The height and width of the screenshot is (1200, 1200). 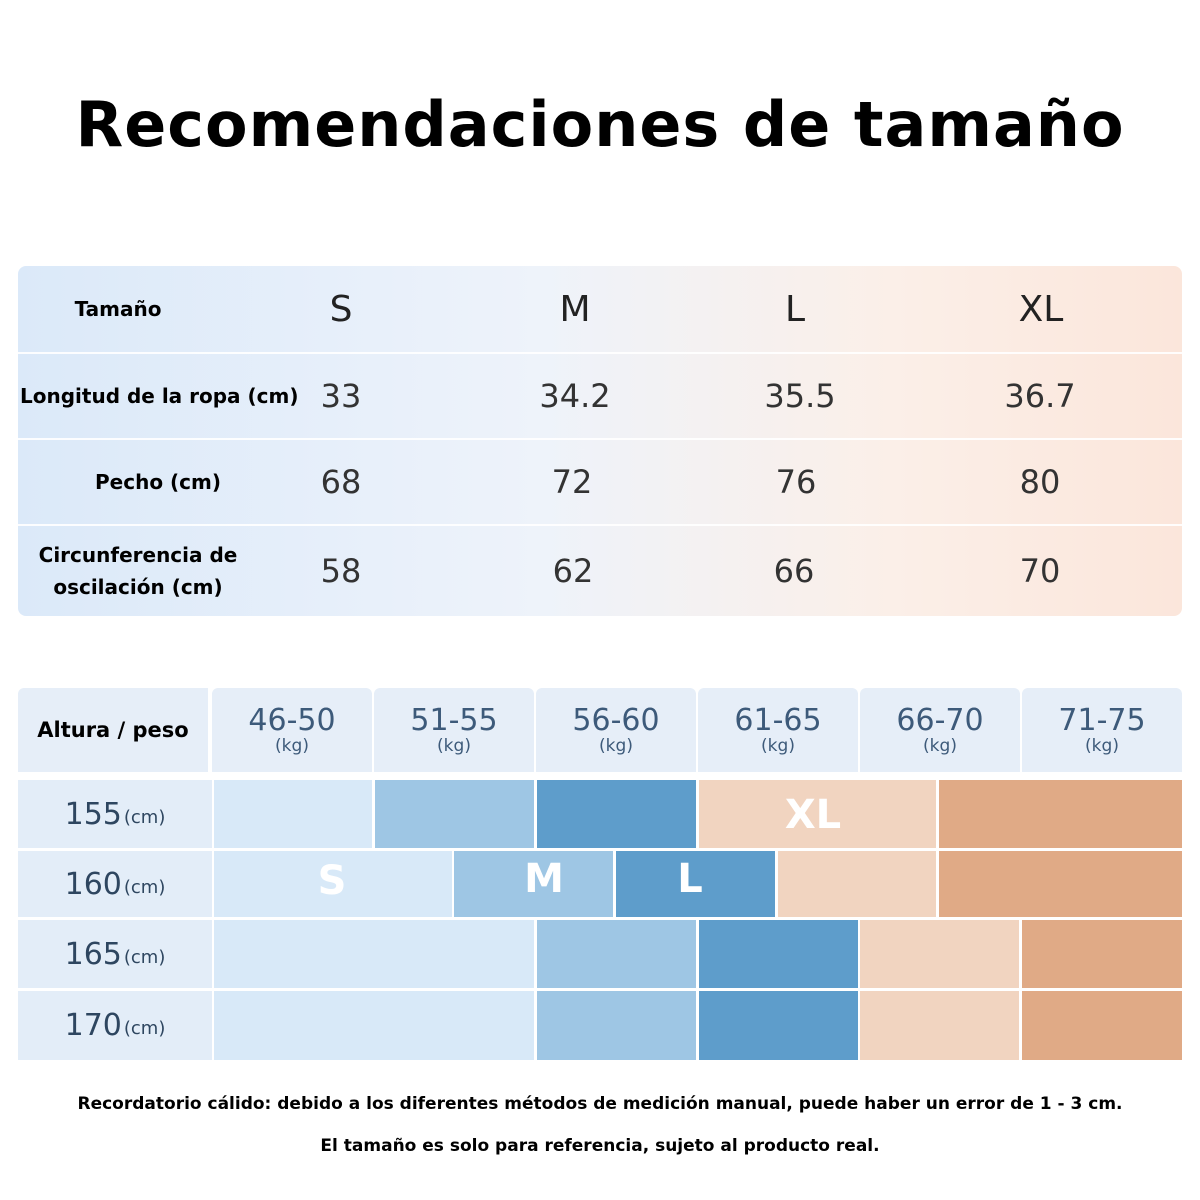 What do you see at coordinates (573, 571) in the screenshot?
I see `table-cell: 62` at bounding box center [573, 571].